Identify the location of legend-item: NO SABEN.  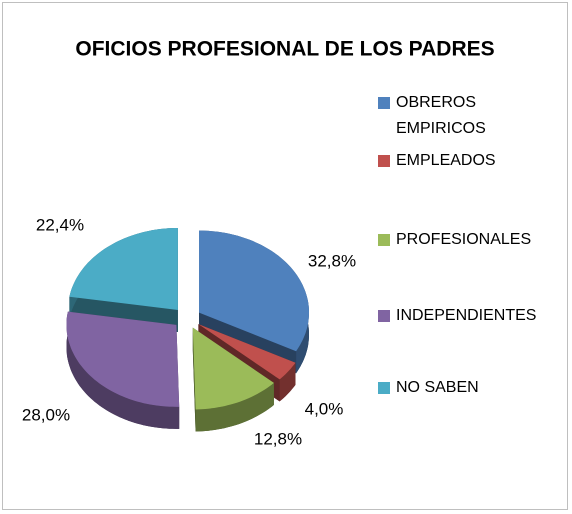
(446, 388).